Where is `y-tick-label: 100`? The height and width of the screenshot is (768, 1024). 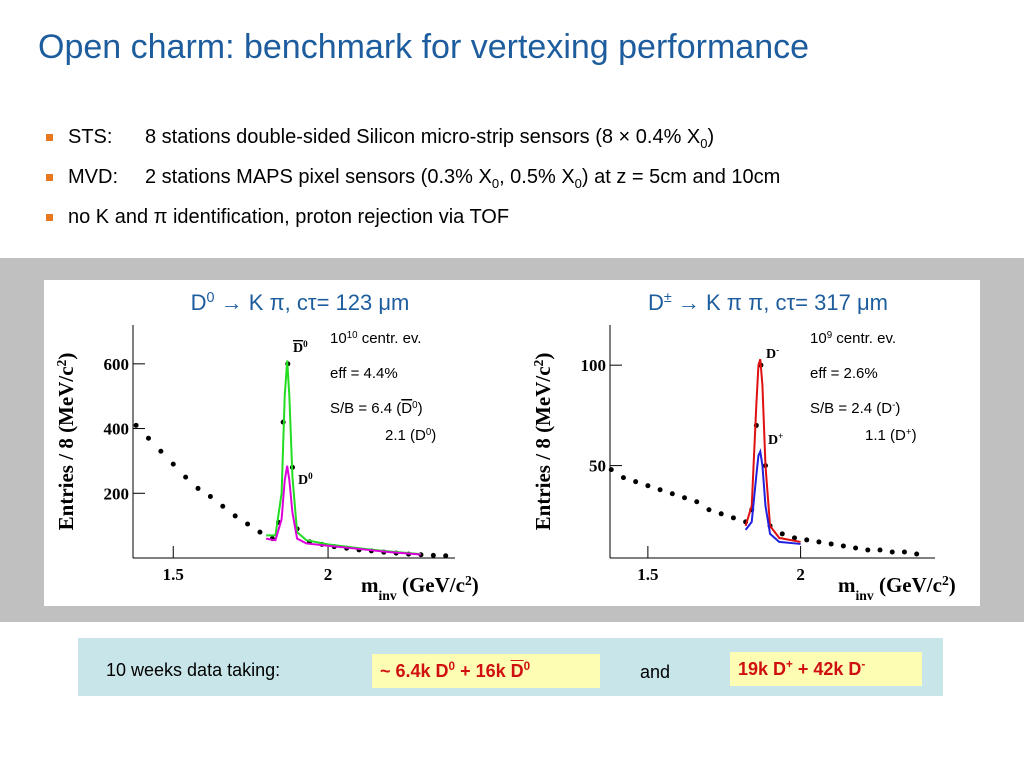
y-tick-label: 100 is located at coordinates (594, 365).